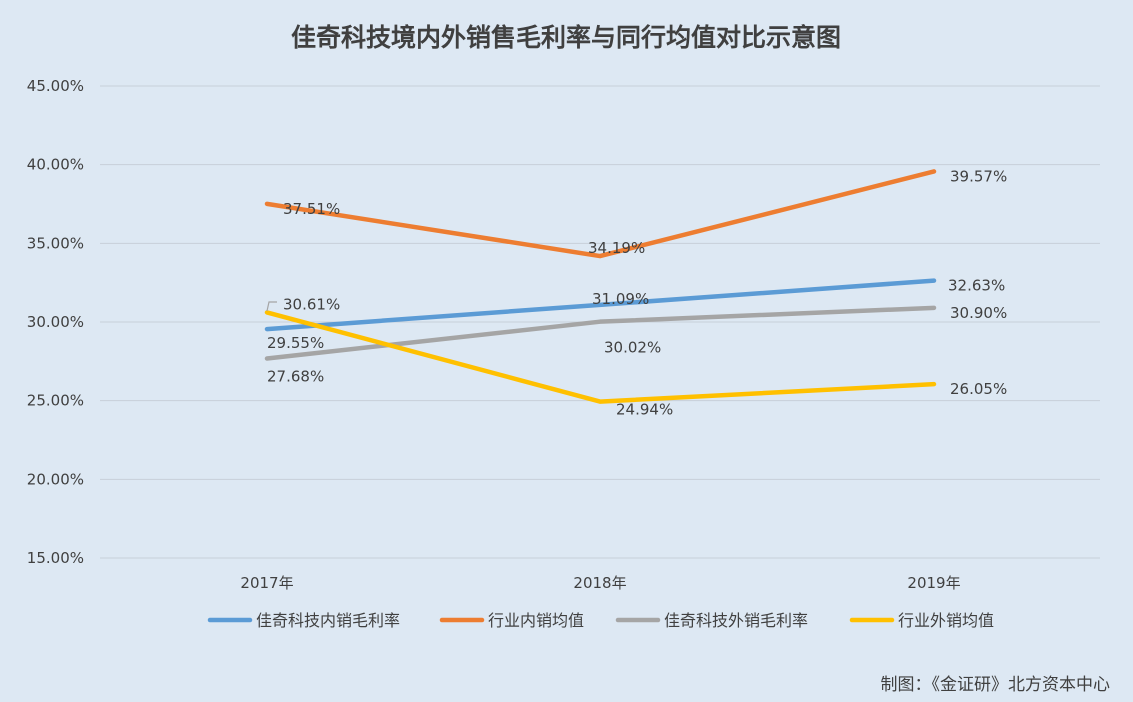 Image resolution: width=1133 pixels, height=702 pixels. What do you see at coordinates (271, 306) in the screenshot?
I see `label-leader-line` at bounding box center [271, 306].